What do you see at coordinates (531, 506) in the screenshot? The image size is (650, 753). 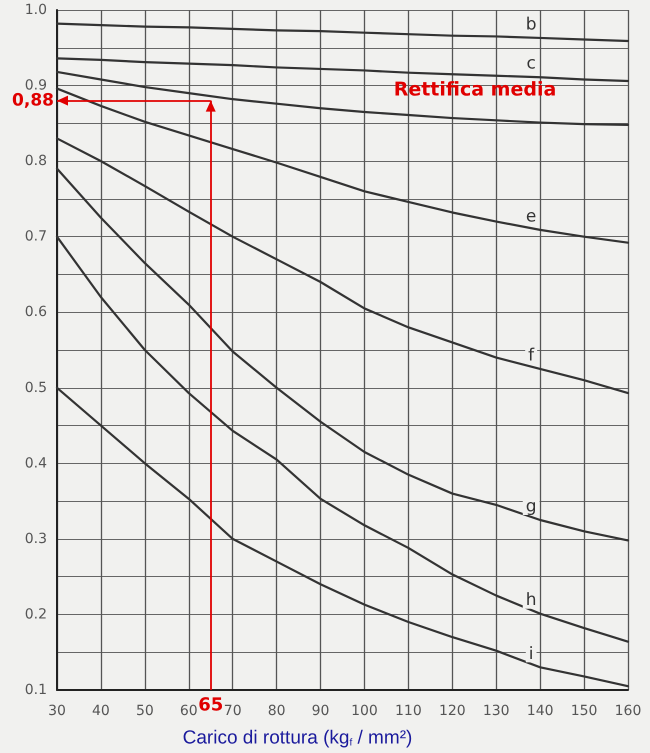 I see `series-label: g` at bounding box center [531, 506].